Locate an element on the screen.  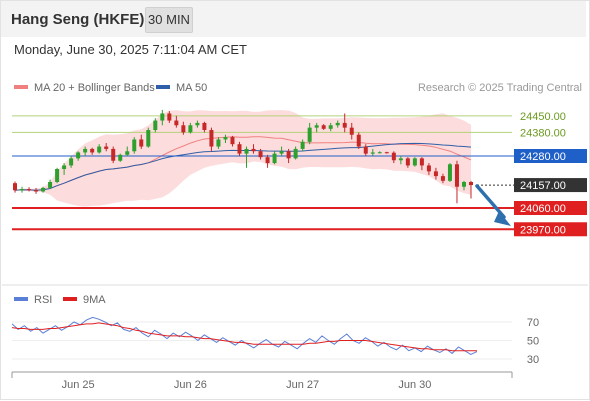
ma50-legend-label: MA 50 is located at coordinates (191, 88).